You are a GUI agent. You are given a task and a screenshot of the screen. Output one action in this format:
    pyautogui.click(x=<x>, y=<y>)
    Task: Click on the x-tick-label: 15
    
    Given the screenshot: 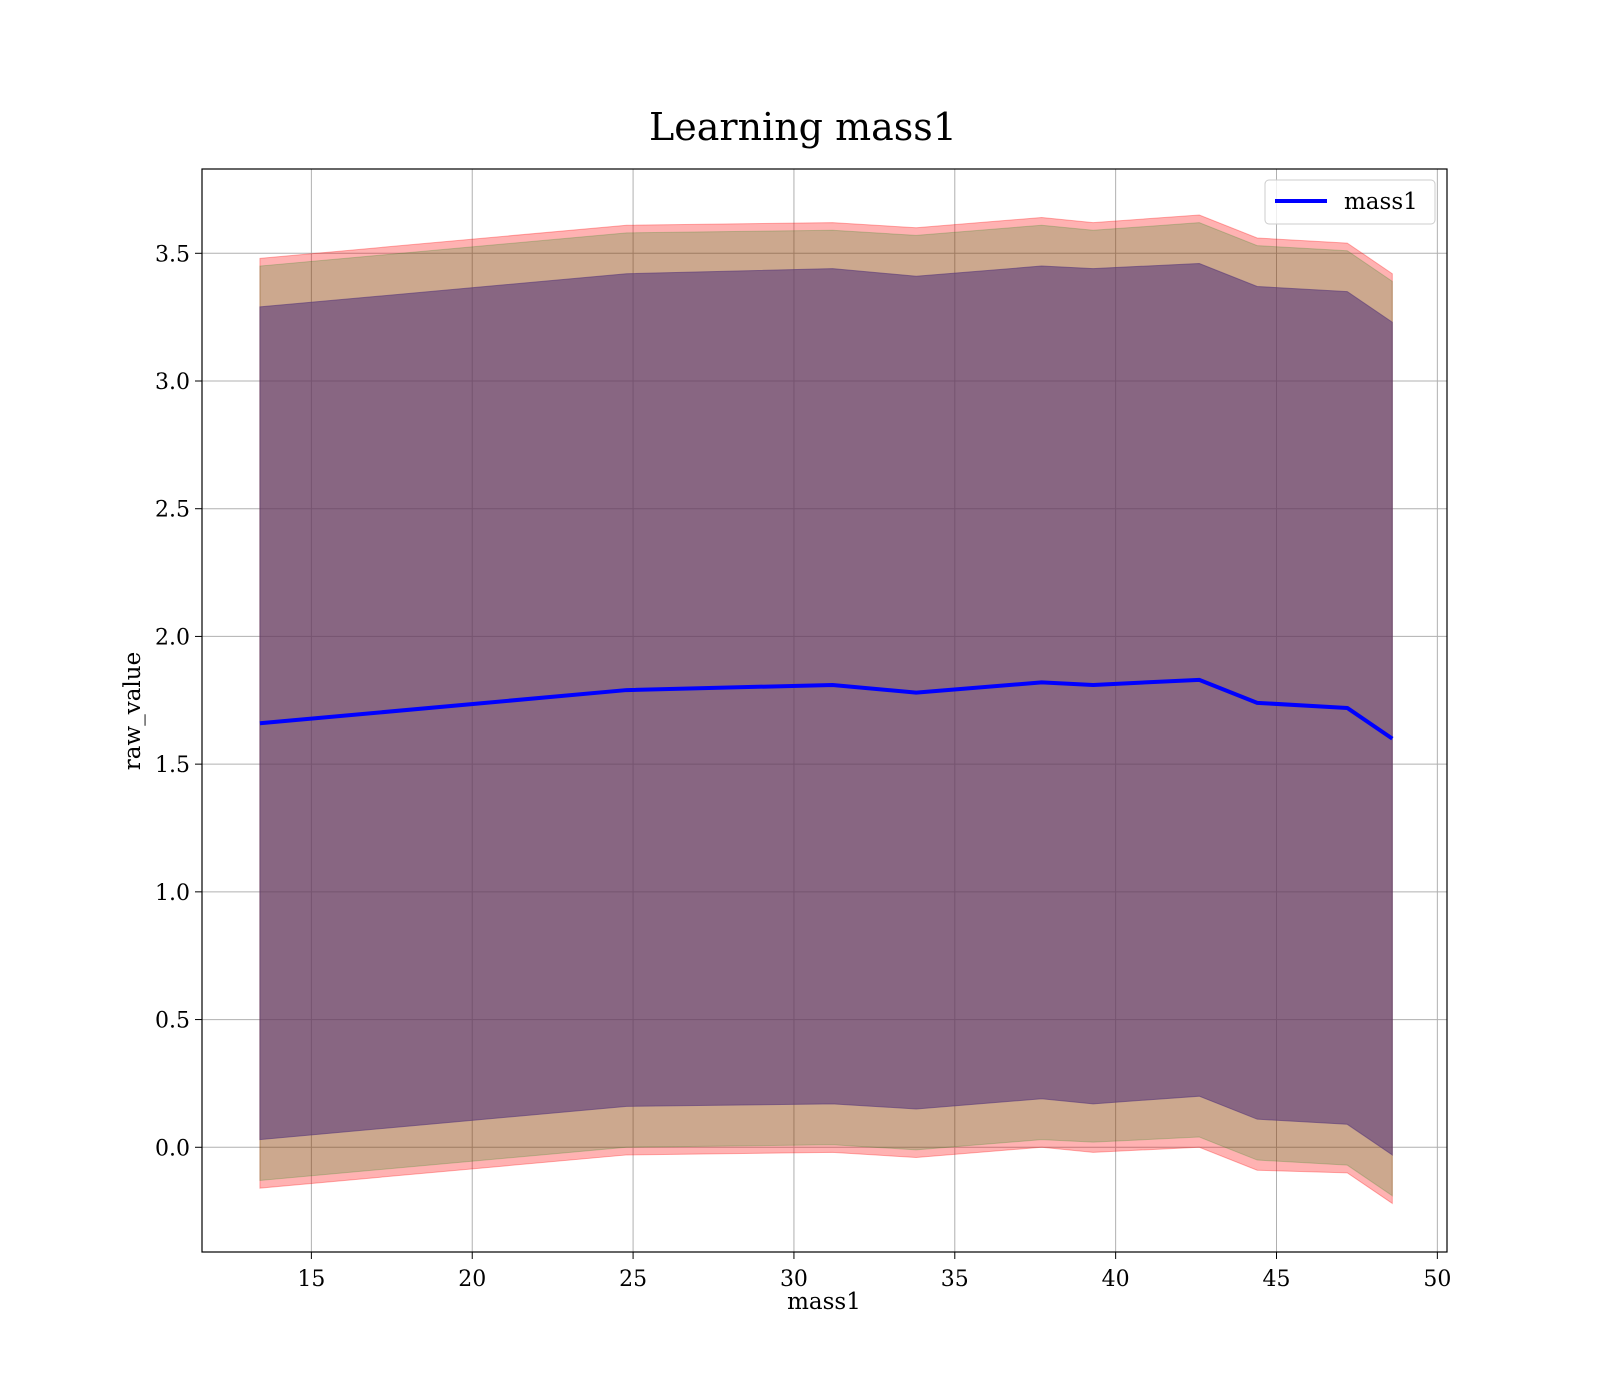 What is the action you would take?
    pyautogui.click(x=311, y=1279)
    